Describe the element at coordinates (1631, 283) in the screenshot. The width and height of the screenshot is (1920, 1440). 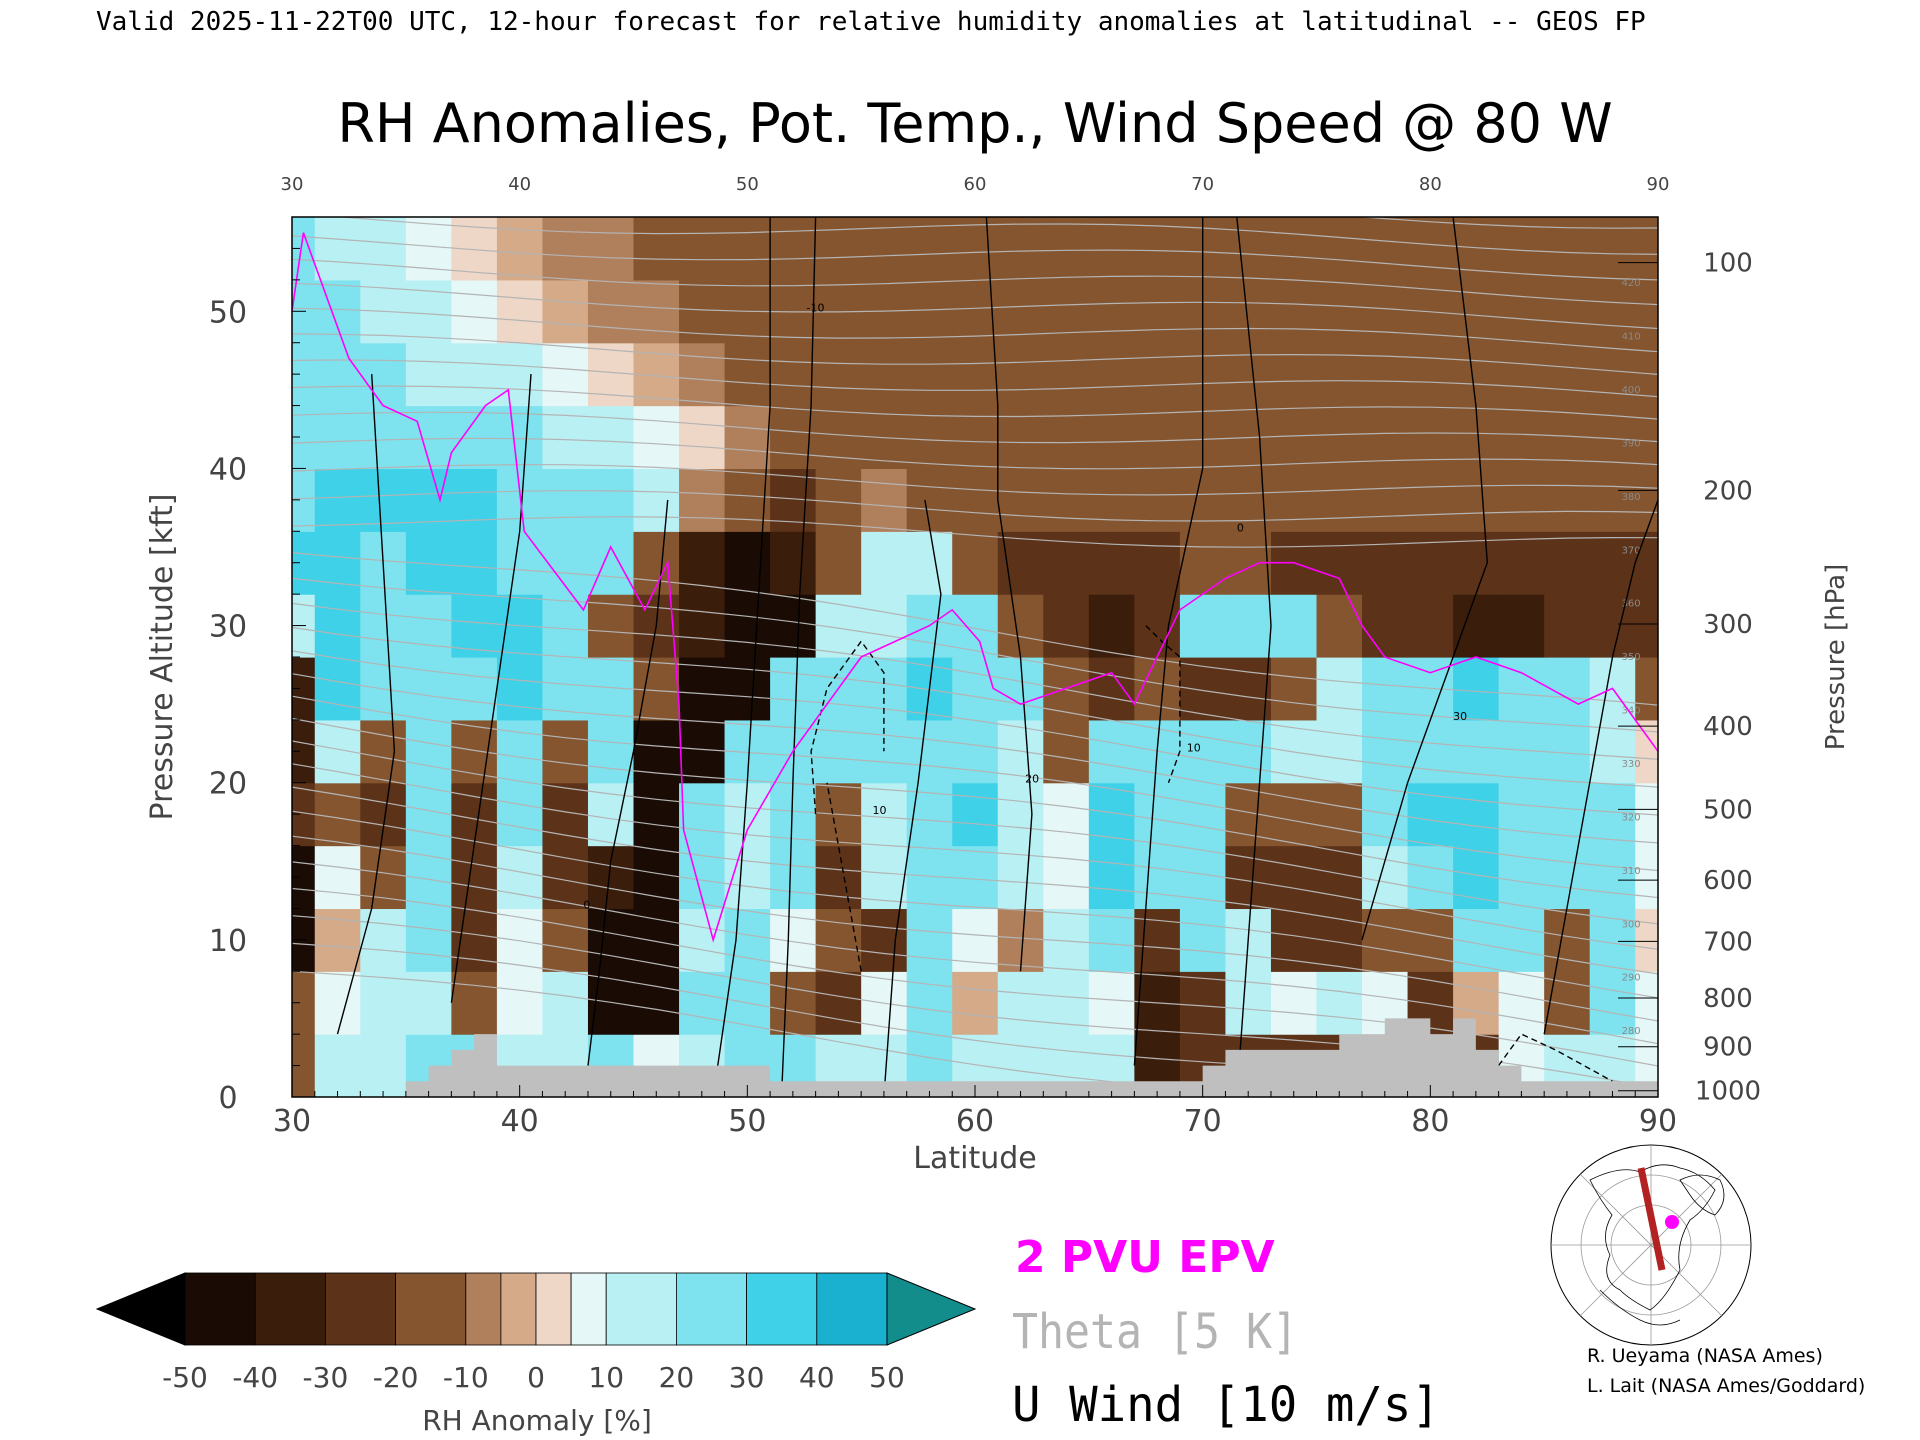
I see `theta-label: 420` at that location.